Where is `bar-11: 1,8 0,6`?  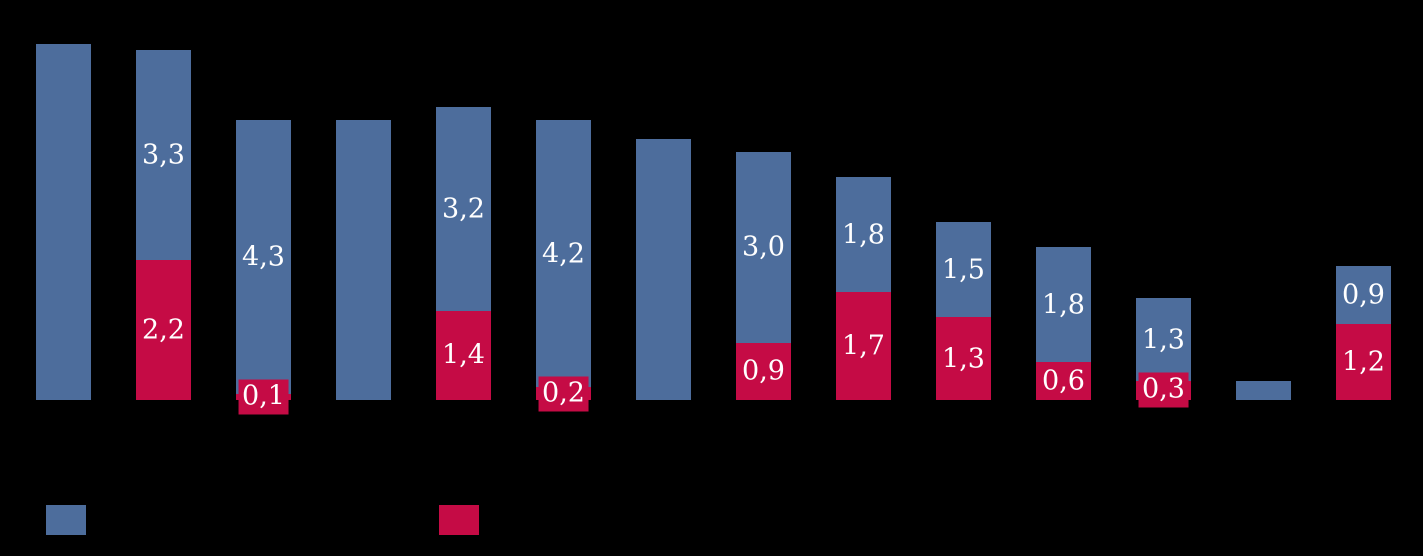 bar-11: 1,8 0,6 is located at coordinates (1063, 278).